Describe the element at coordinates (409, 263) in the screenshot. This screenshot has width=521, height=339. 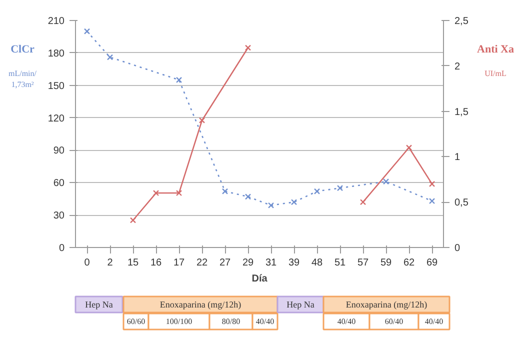
I see `x-tick-label: 62` at that location.